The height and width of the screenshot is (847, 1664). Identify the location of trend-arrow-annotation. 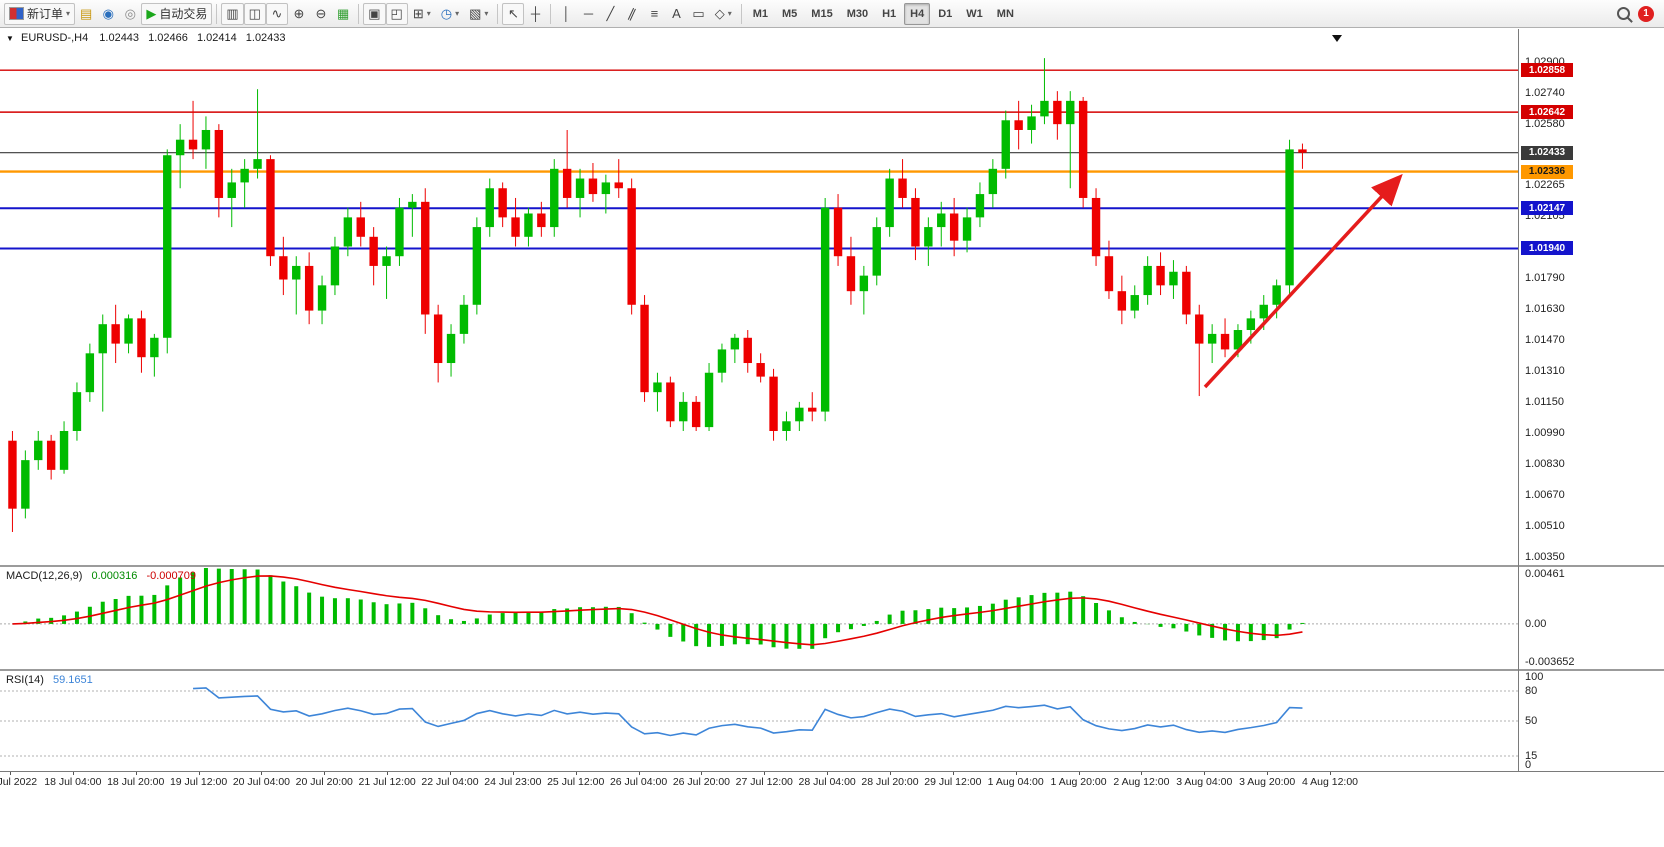
(1303, 281).